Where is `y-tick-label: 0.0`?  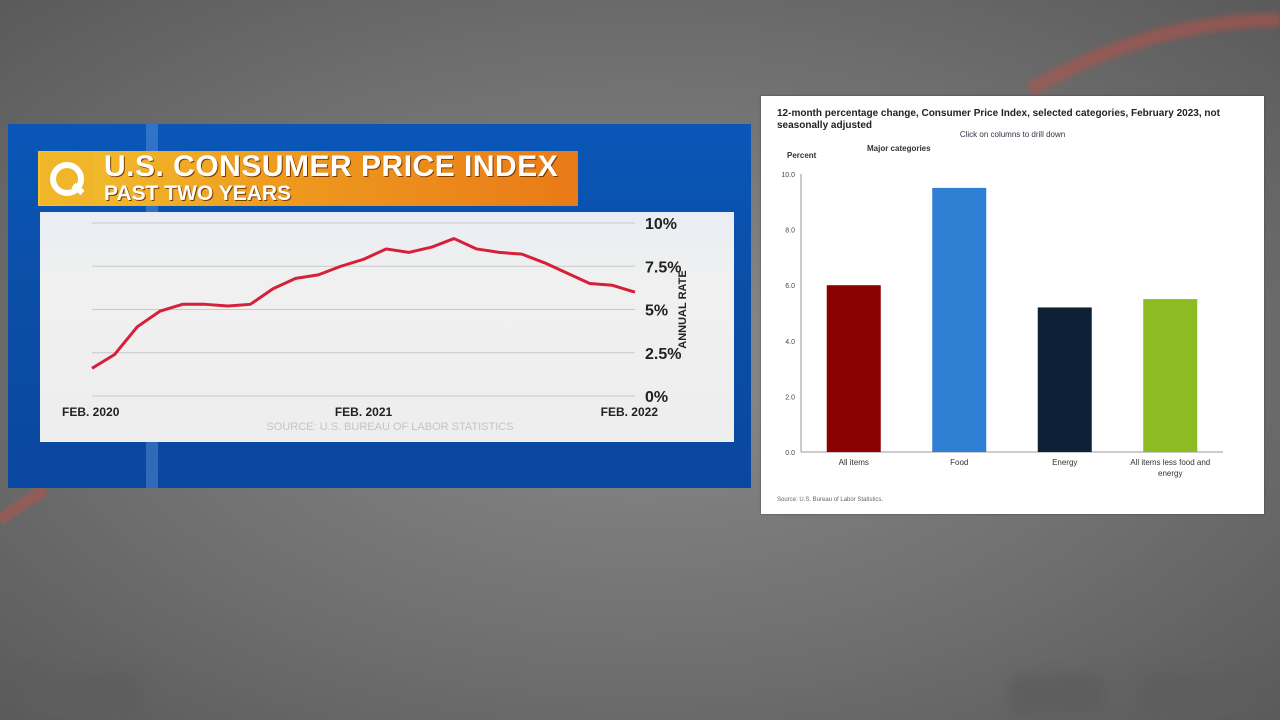 y-tick-label: 0.0 is located at coordinates (790, 453).